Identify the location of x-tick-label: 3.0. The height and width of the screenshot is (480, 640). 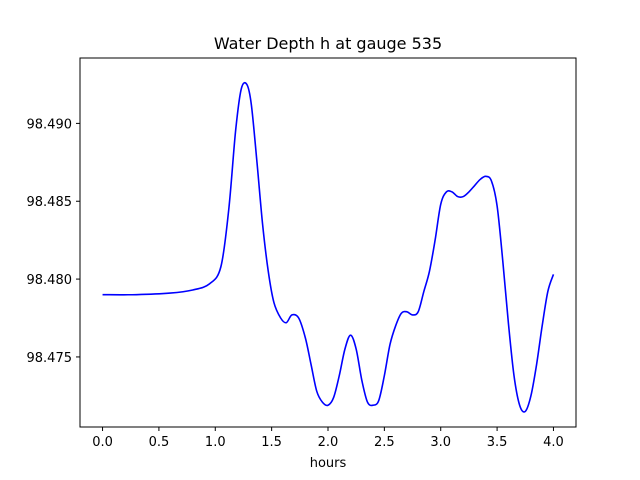
(440, 442).